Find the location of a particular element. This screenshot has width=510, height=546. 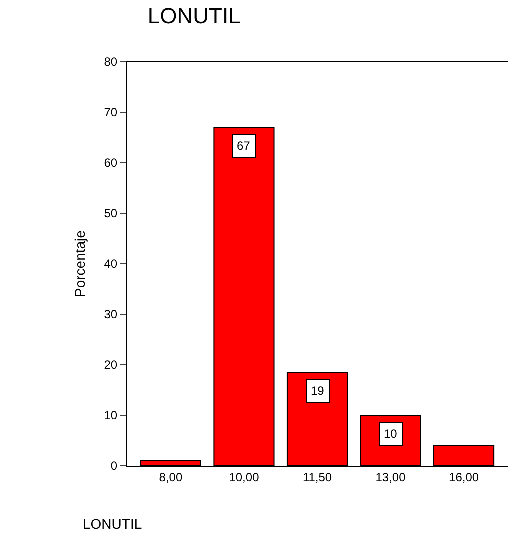

x-axis-title: LONUTIL is located at coordinates (112, 524).